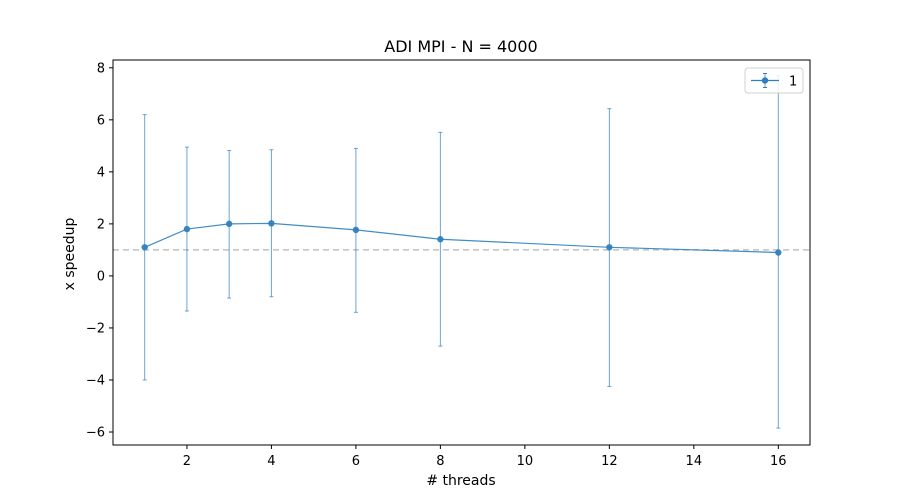 The height and width of the screenshot is (500, 900). I want to click on y-tick-label-6: 6, so click(101, 120).